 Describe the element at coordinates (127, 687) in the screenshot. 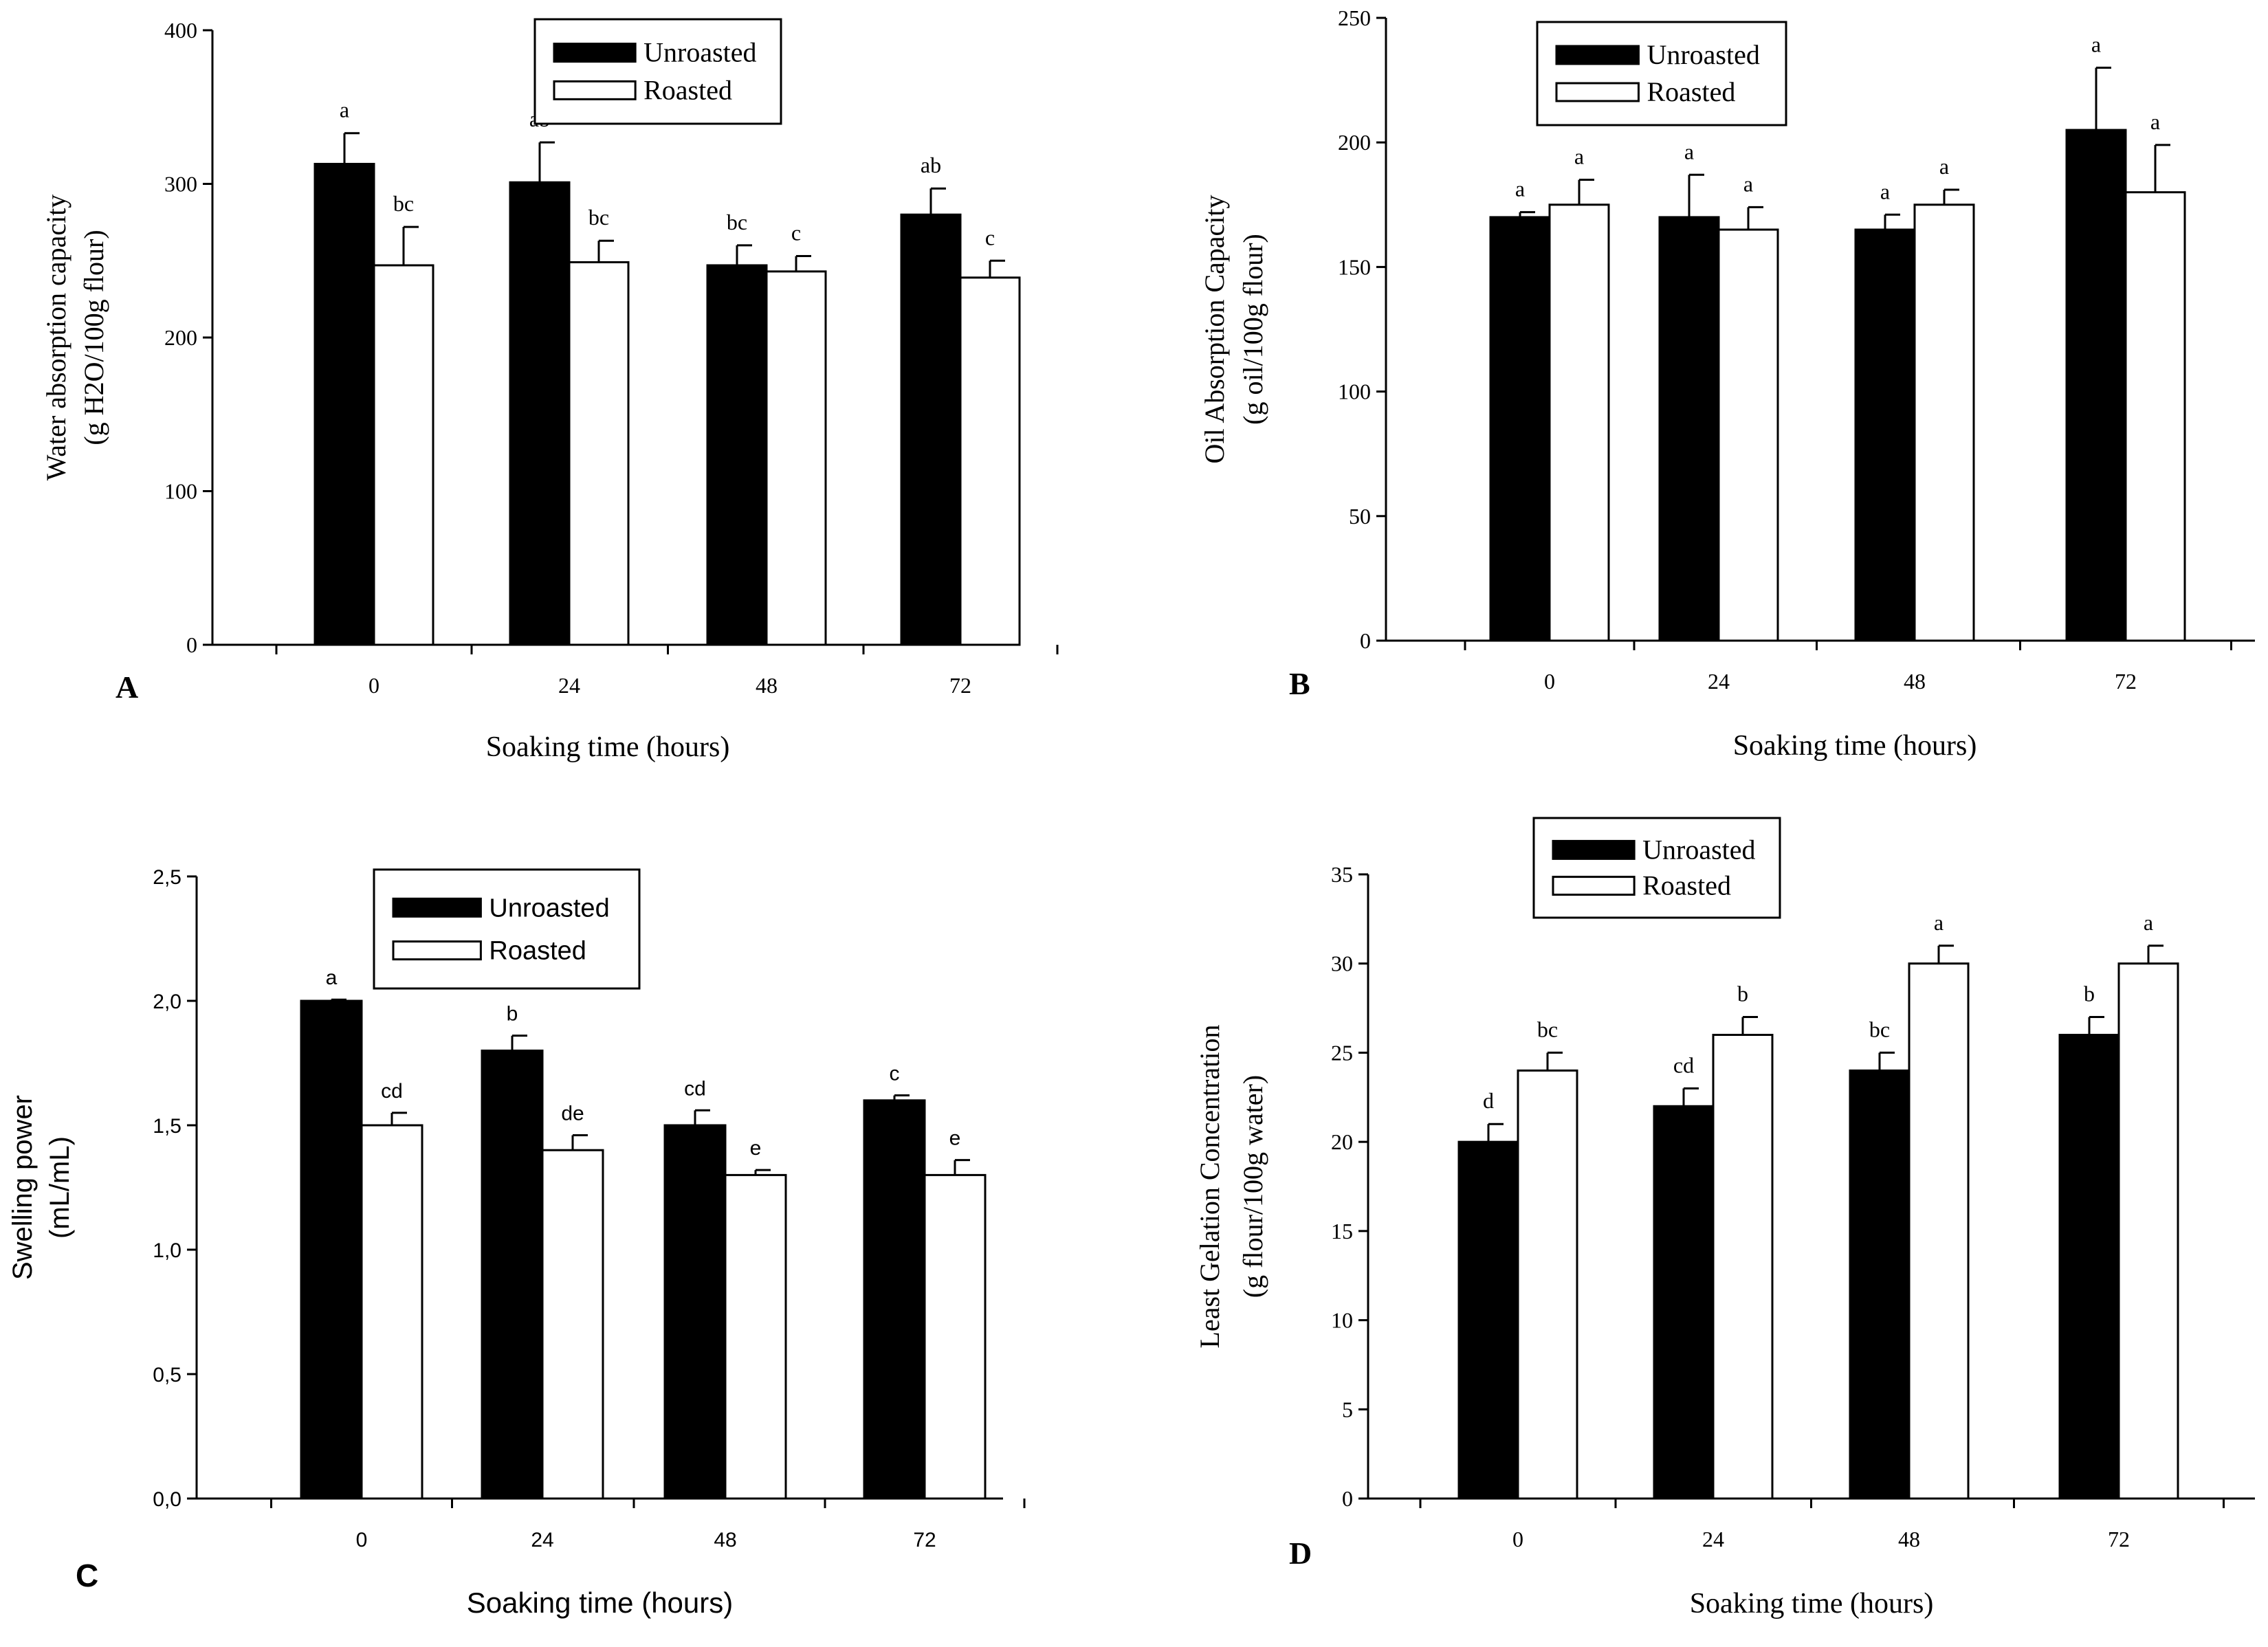

I see `panel-label: A` at that location.